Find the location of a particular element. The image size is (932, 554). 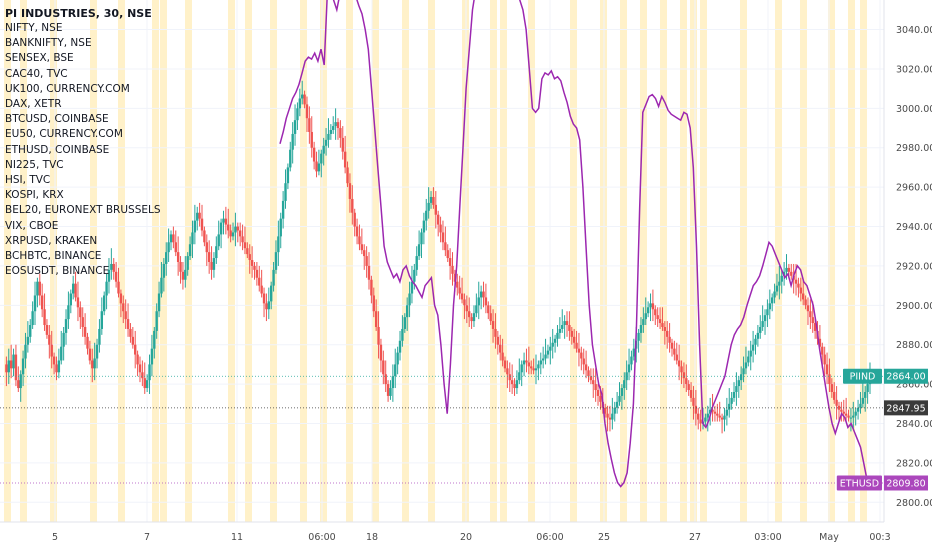

legend-item: NIFTY, NSE is located at coordinates (34, 28).